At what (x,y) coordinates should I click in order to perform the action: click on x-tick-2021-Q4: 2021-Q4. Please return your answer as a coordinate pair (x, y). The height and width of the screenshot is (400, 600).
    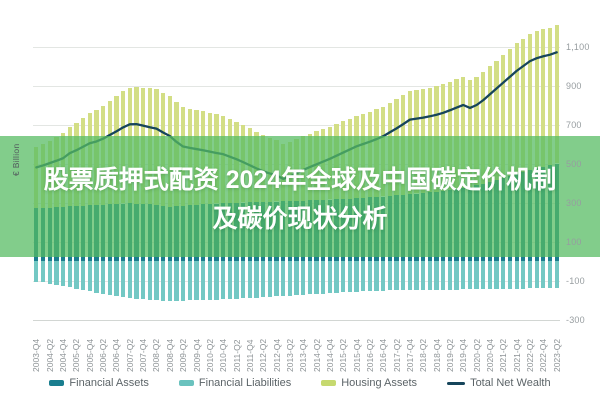
    Looking at the image, I should click on (516, 355).